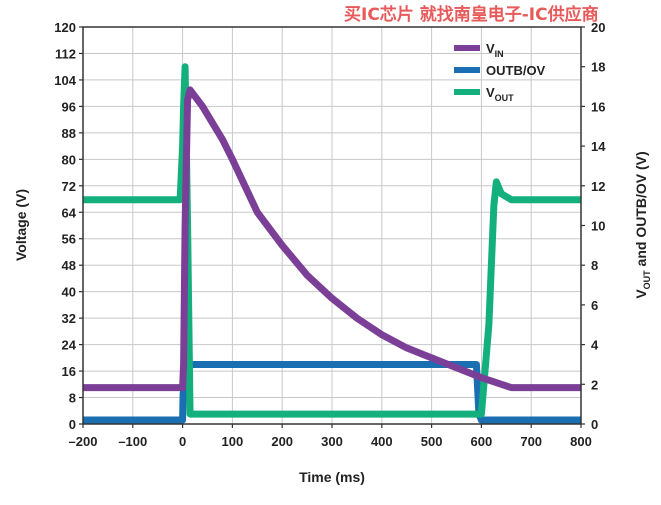 Image resolution: width=661 pixels, height=505 pixels. I want to click on x-tick-label: 600, so click(482, 441).